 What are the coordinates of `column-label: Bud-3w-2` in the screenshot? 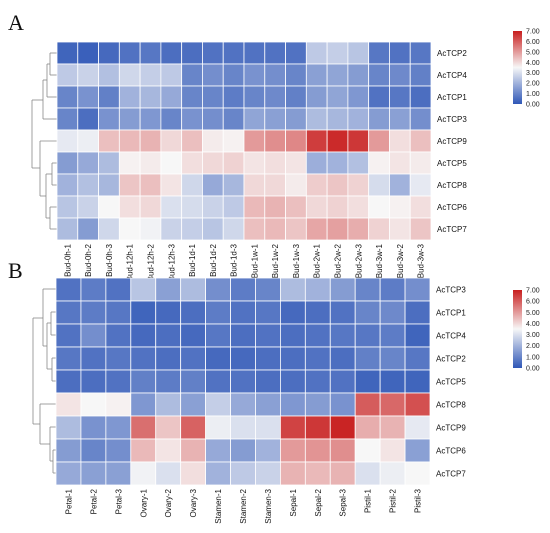 It's located at (400, 260).